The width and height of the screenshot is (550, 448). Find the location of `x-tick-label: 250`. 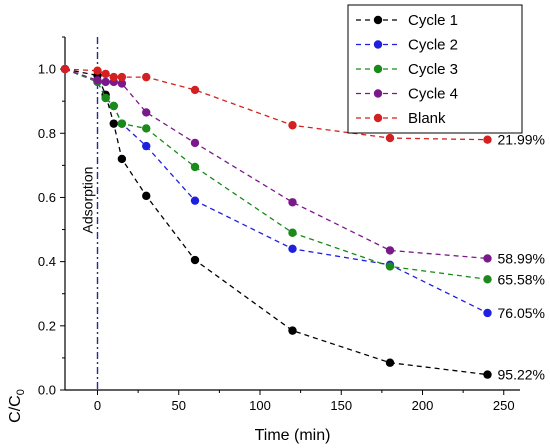

x-tick-label: 250 is located at coordinates (504, 405).